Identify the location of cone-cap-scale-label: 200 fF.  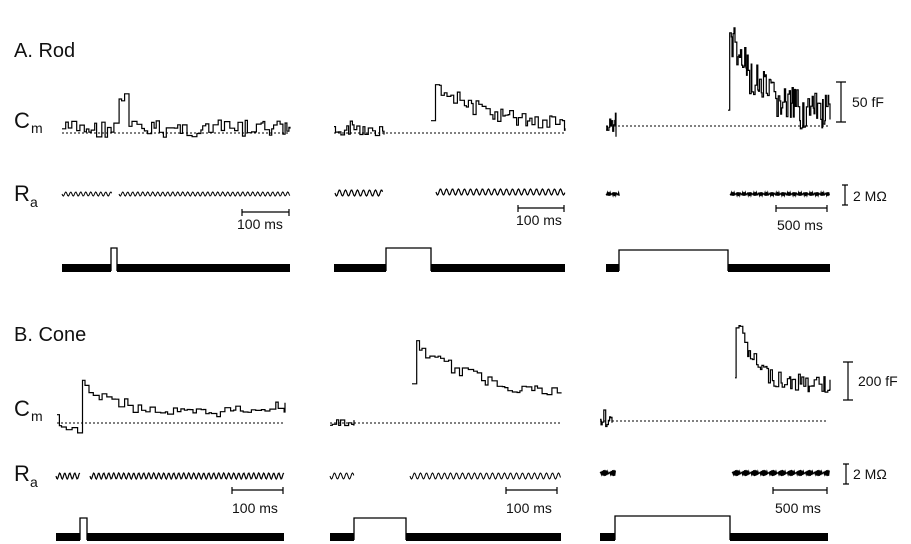
(878, 381).